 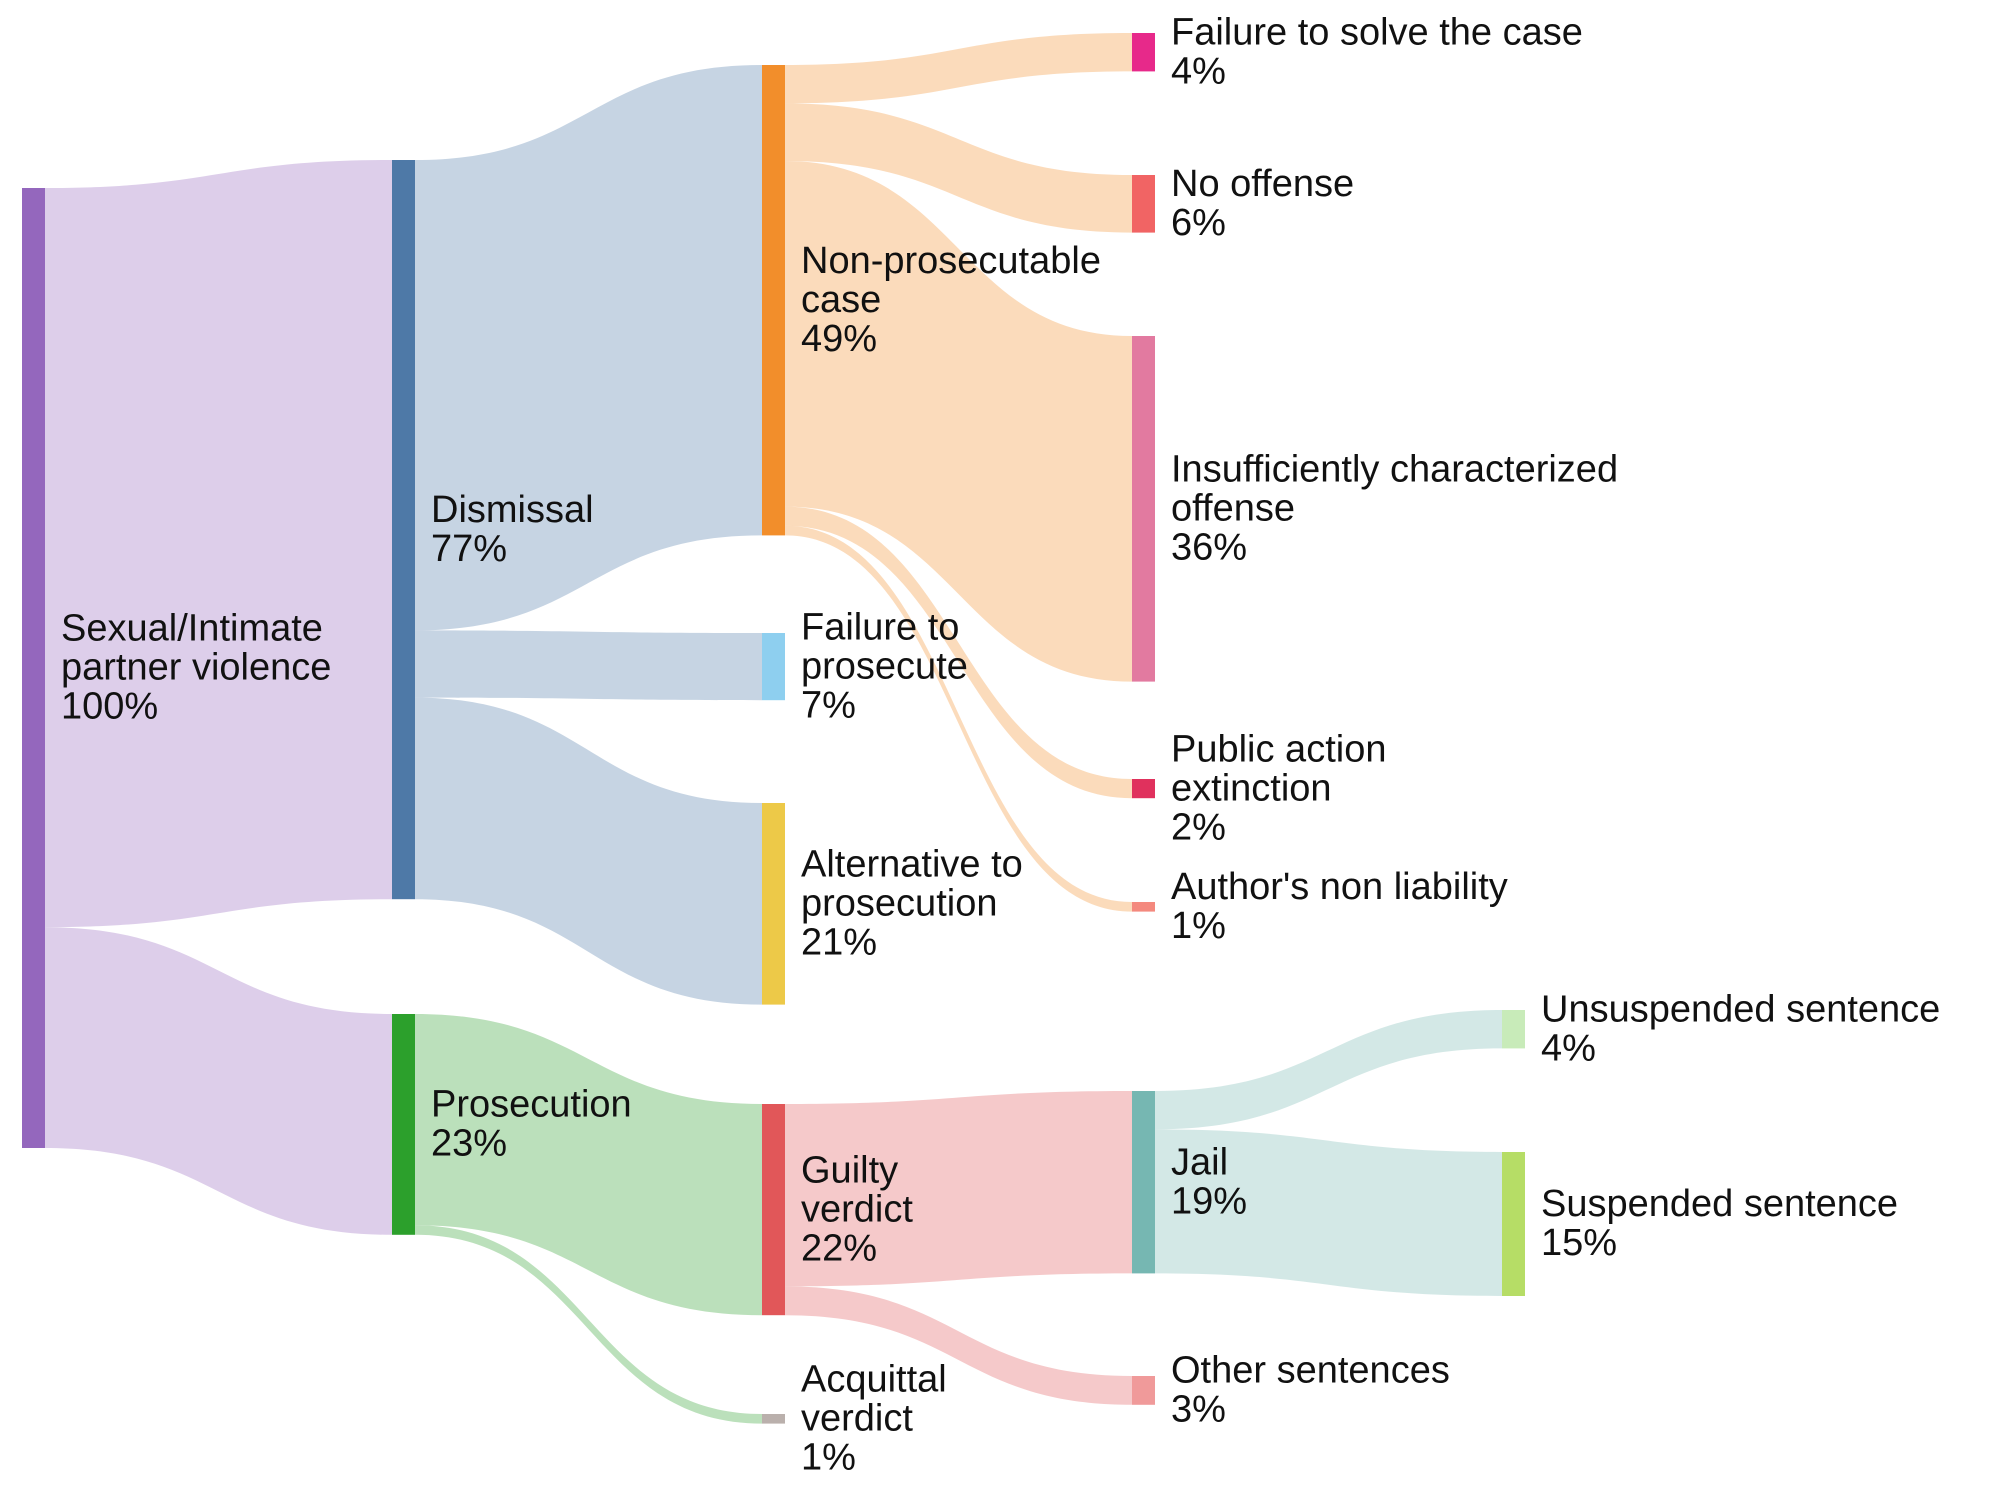 I want to click on node-label-insuff: Insufficiently characterized offense 36%, so click(x=1394, y=509).